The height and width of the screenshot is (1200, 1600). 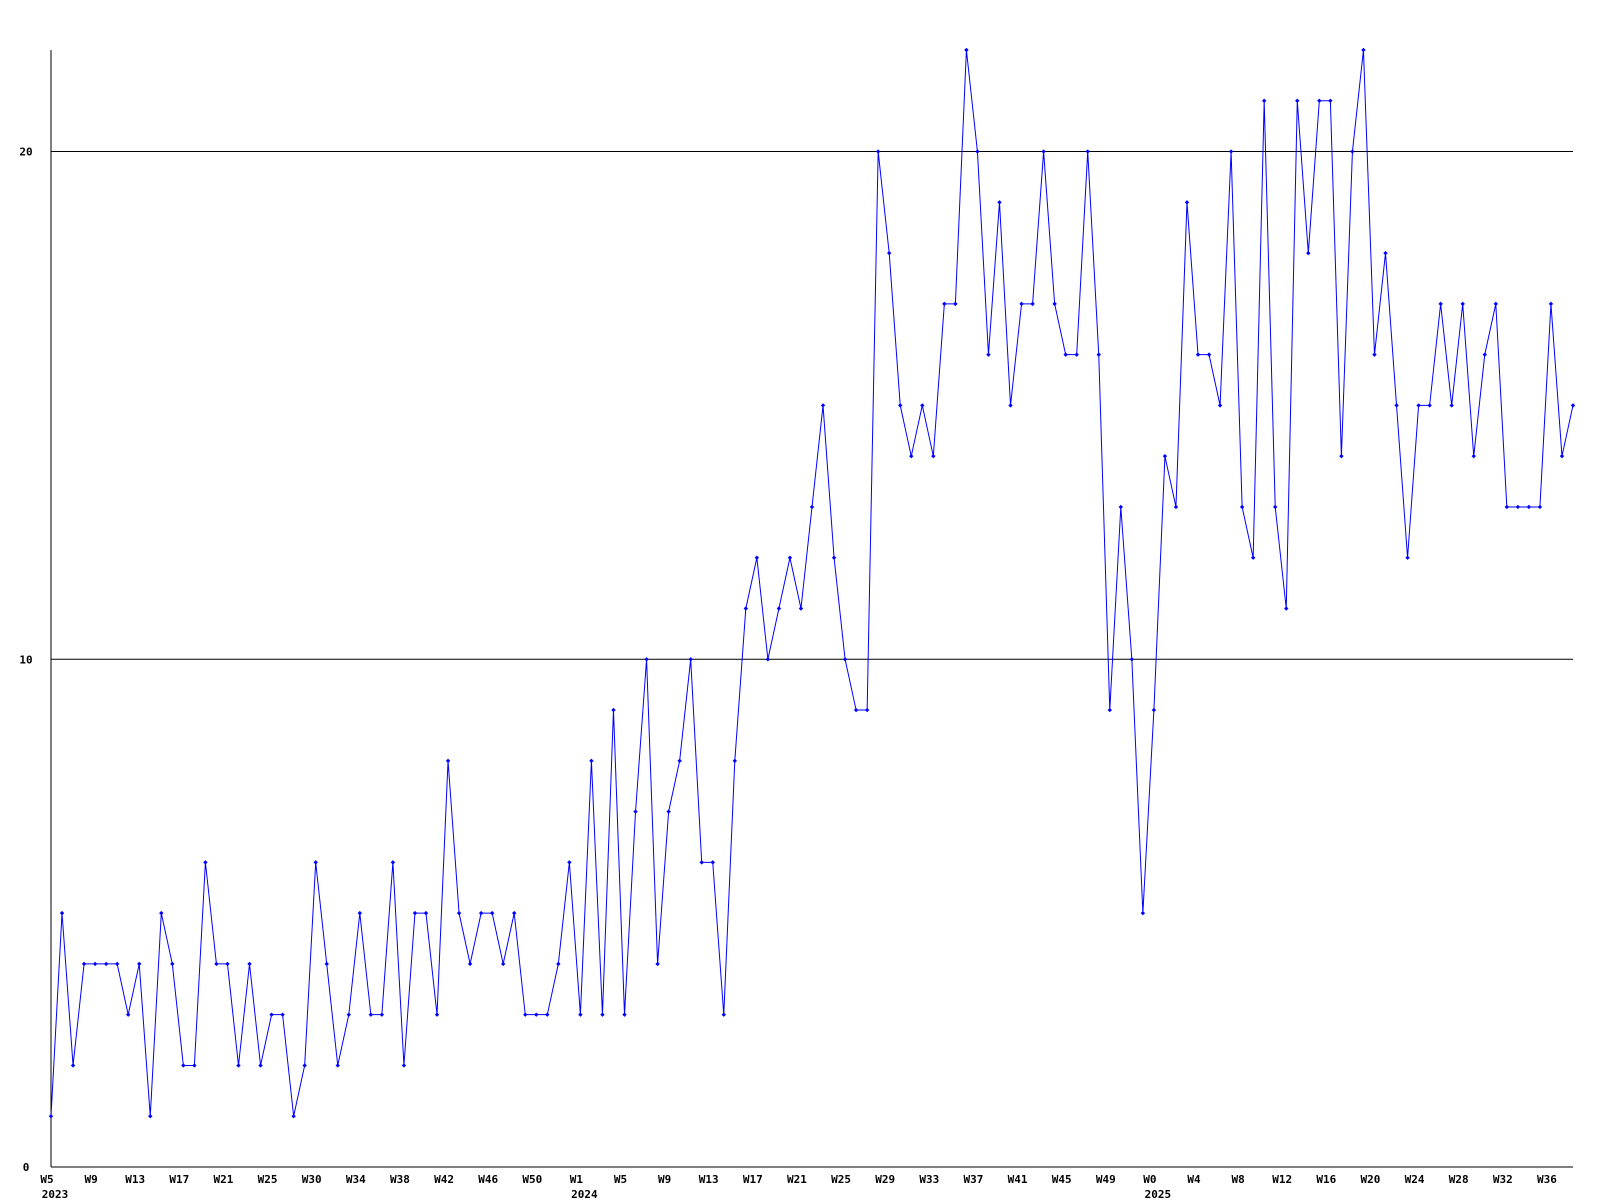 What do you see at coordinates (444, 1179) in the screenshot?
I see `x-tick-label: W42` at bounding box center [444, 1179].